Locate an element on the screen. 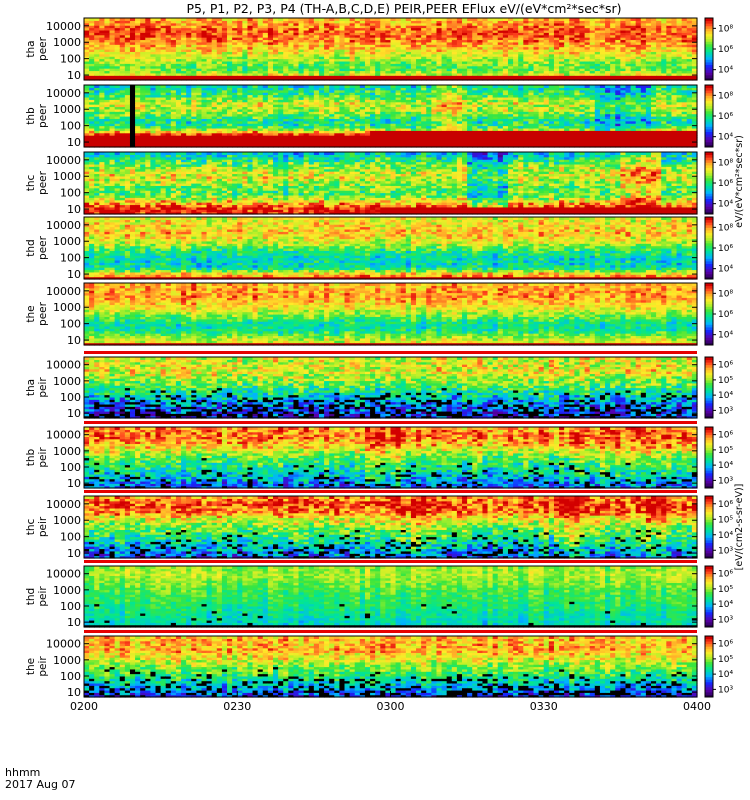  colorbar-tick-label: 10⁴ is located at coordinates (725, 71).